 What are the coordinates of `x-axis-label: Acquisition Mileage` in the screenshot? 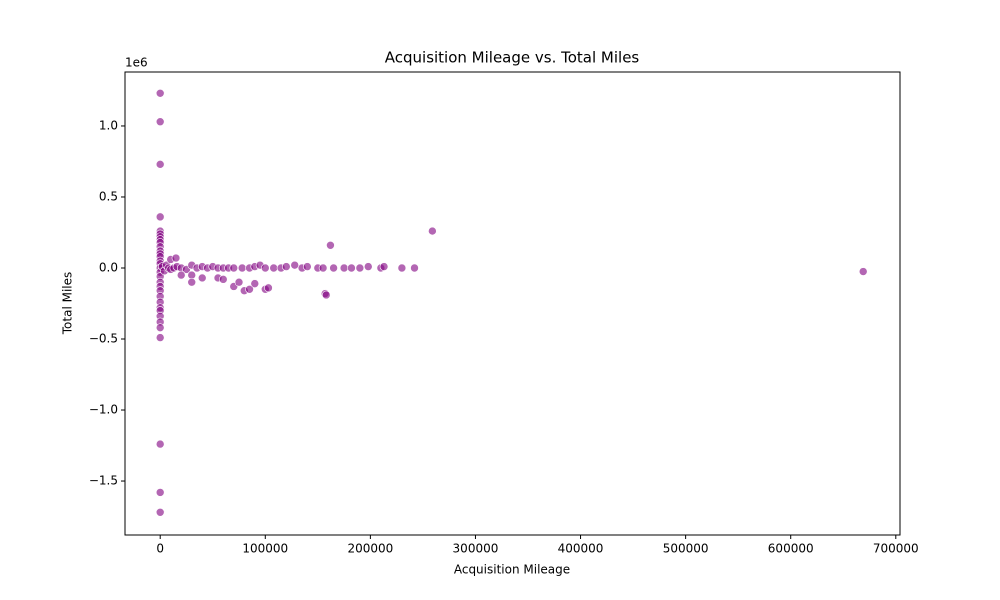 It's located at (512, 570).